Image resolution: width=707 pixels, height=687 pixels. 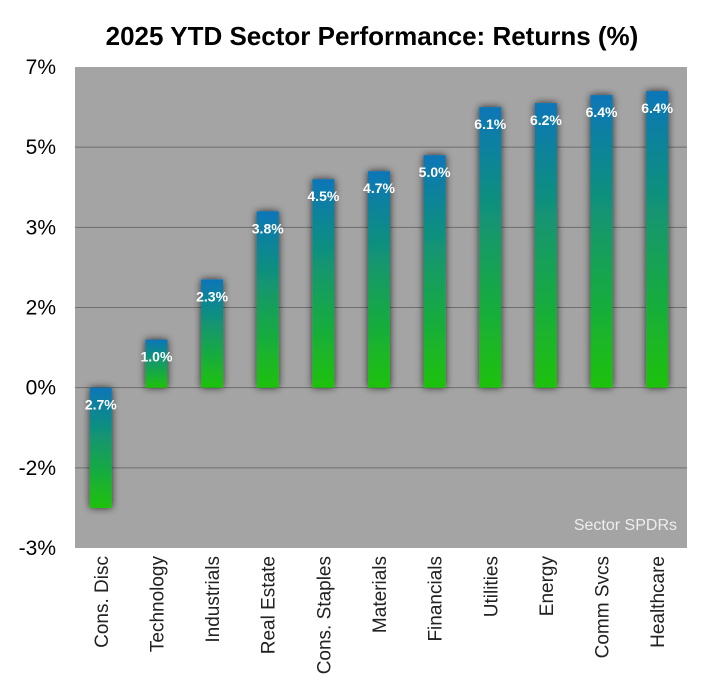 I want to click on y-tick-label: 7%, so click(x=41, y=67).